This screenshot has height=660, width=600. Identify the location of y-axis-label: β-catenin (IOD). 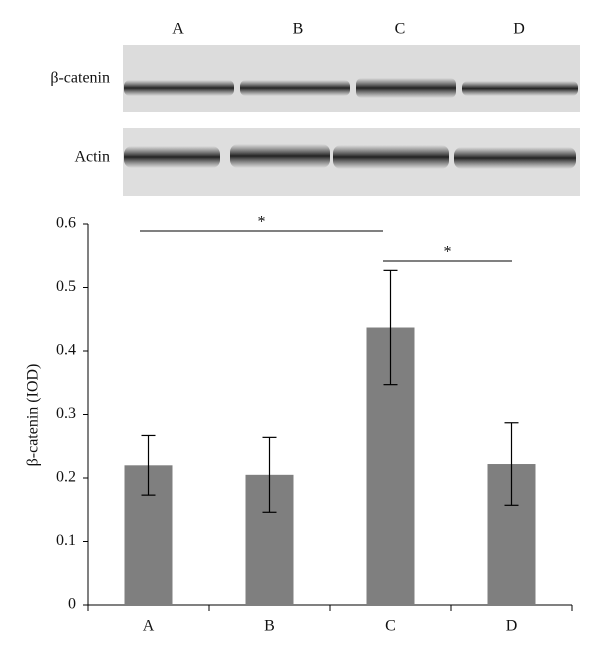
(33, 415).